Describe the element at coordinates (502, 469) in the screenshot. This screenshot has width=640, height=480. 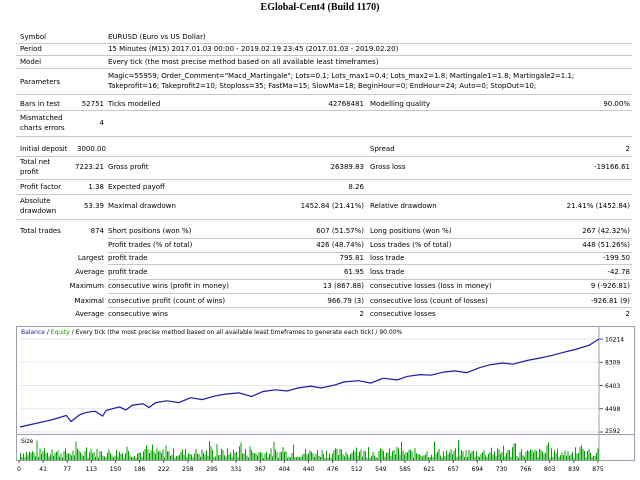
I see `x-tick-label: 730` at that location.